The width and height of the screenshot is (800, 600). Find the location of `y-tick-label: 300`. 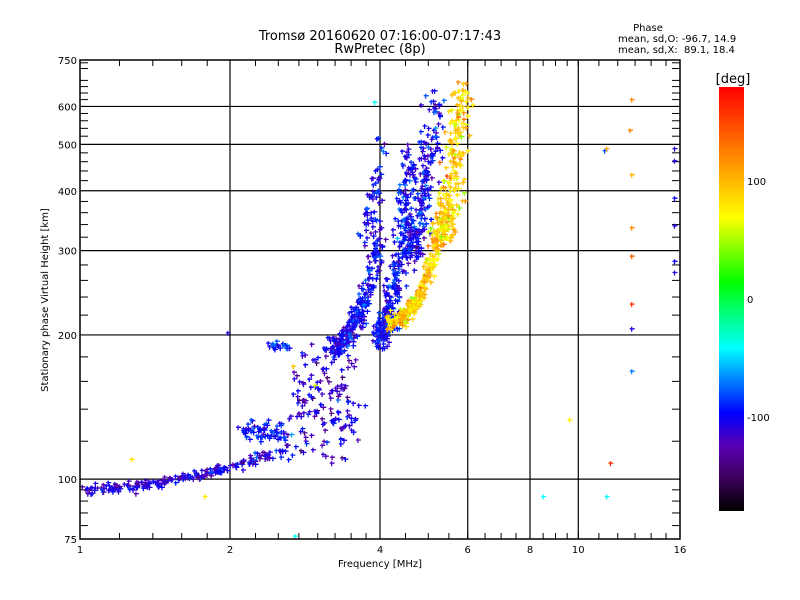

y-tick-label: 300 is located at coordinates (67, 252).